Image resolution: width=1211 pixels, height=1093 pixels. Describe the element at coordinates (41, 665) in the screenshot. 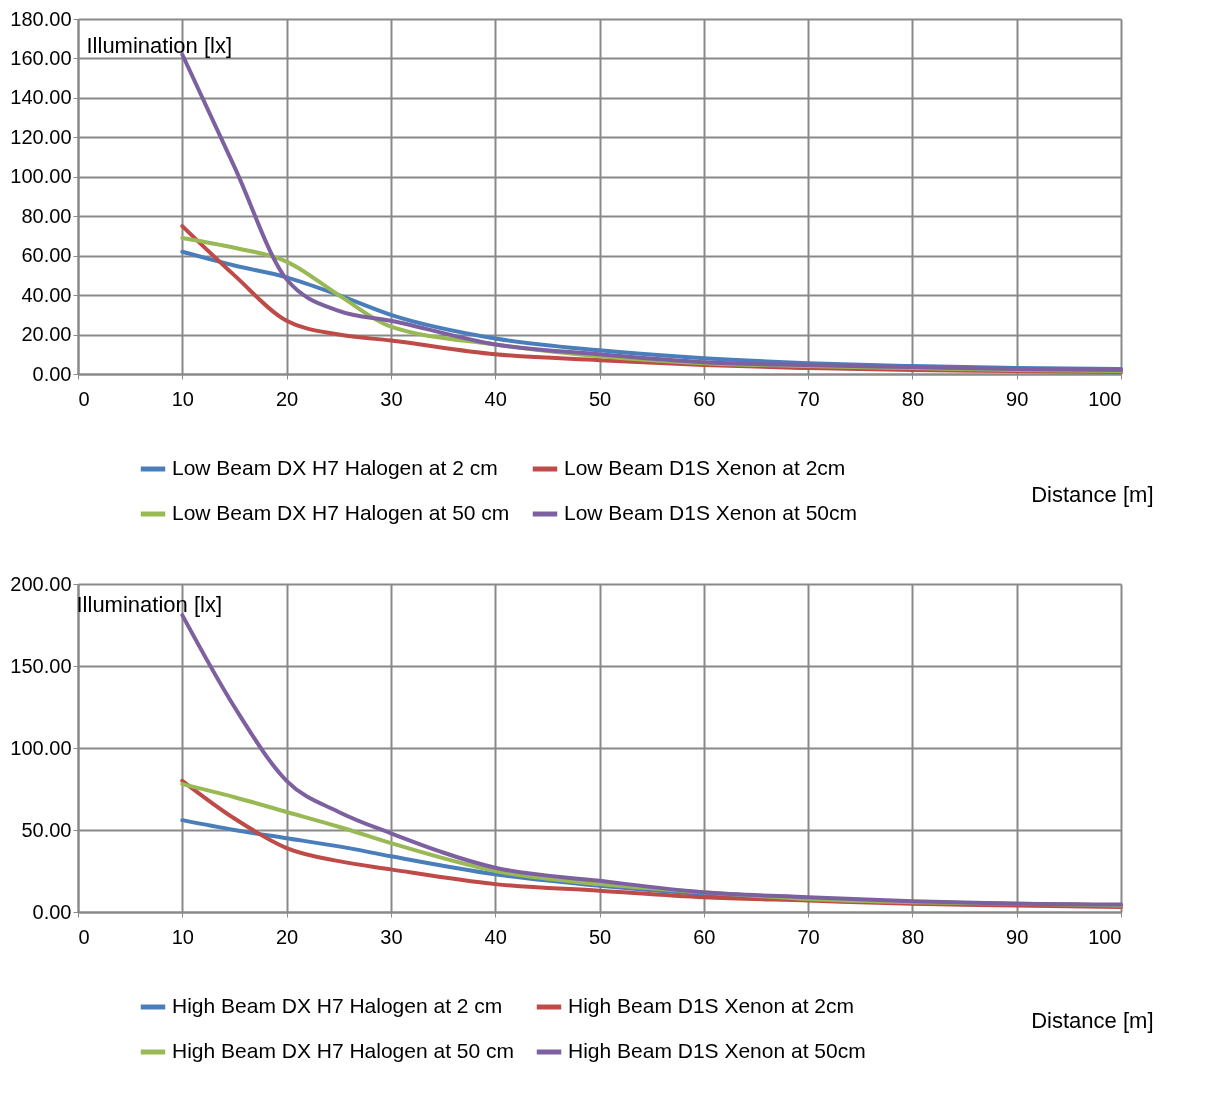

I see `y-tick-label: 150.00` at that location.